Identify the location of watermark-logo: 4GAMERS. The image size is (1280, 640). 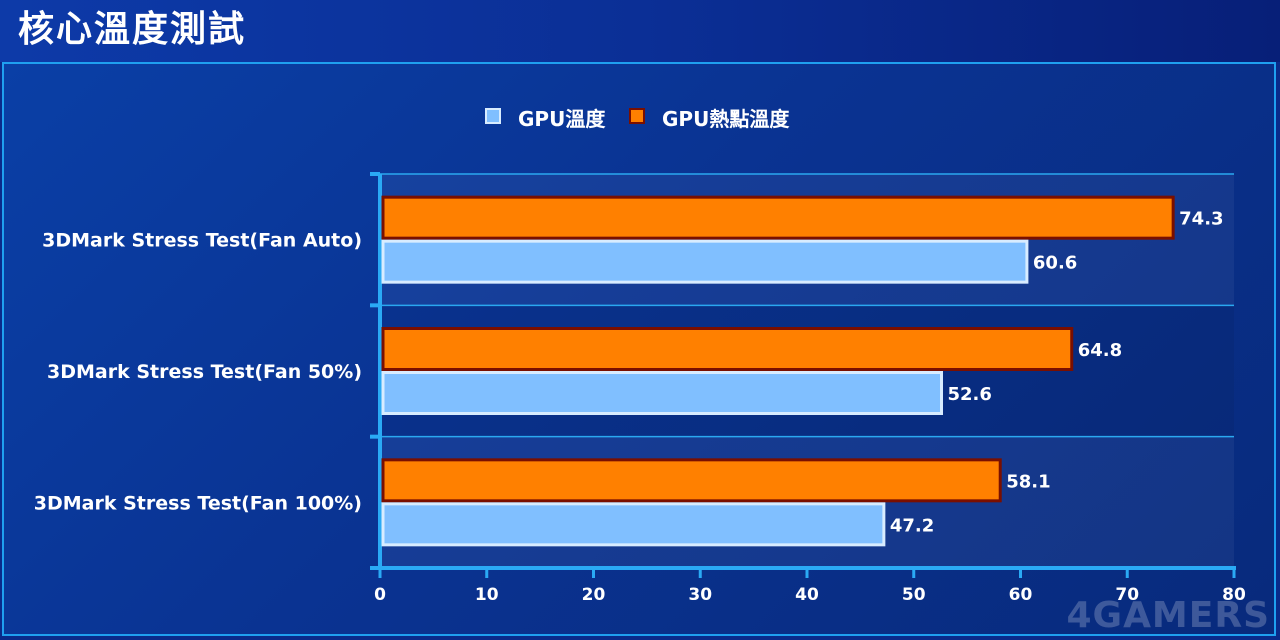
(1168, 615).